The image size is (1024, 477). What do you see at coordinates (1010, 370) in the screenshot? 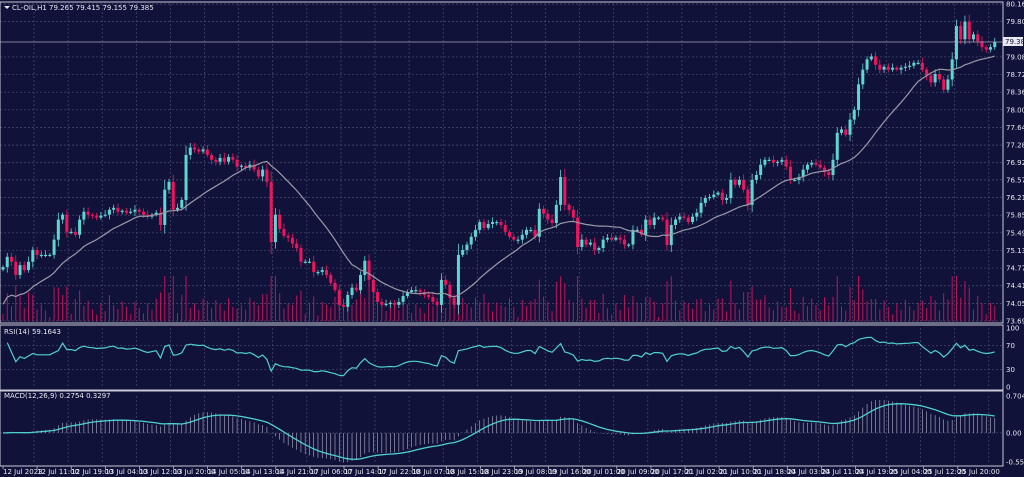
I see `rsi-tick-label: 30` at bounding box center [1010, 370].